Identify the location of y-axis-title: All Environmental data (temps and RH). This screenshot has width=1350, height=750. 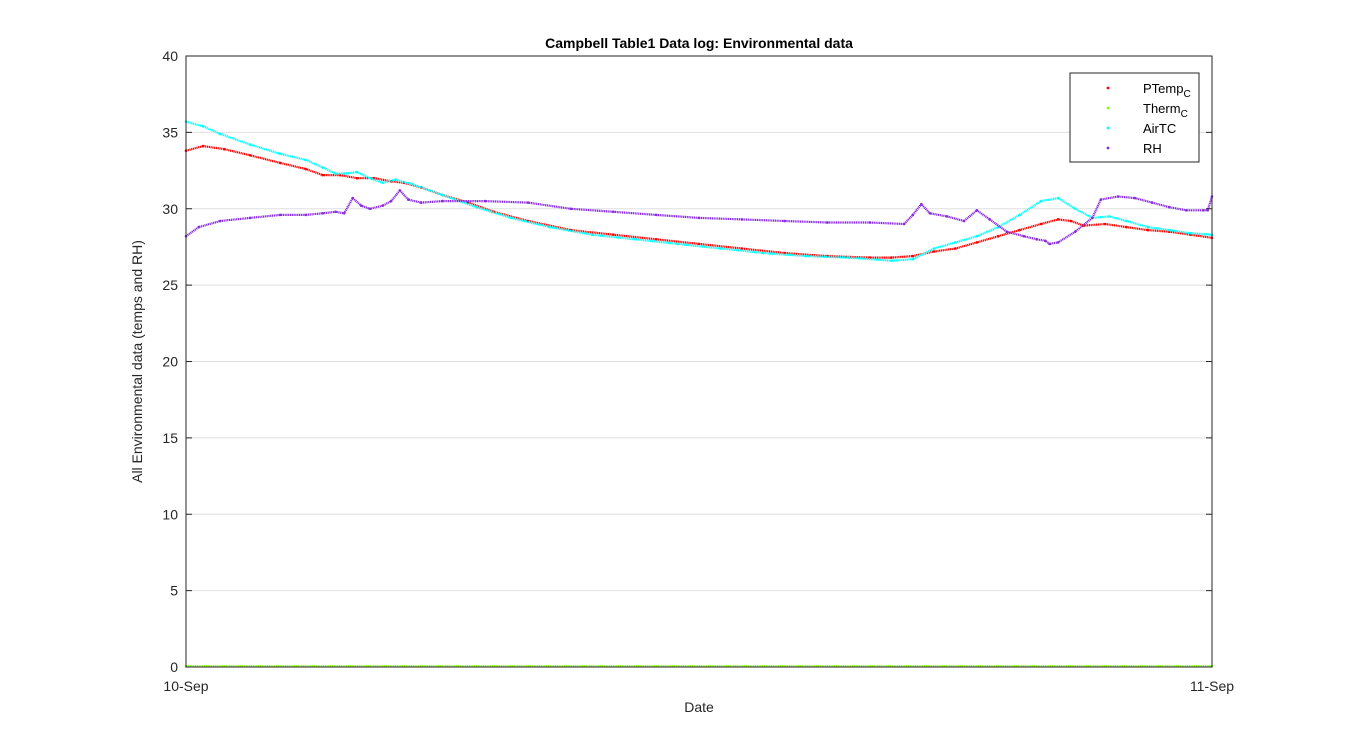
(137, 361).